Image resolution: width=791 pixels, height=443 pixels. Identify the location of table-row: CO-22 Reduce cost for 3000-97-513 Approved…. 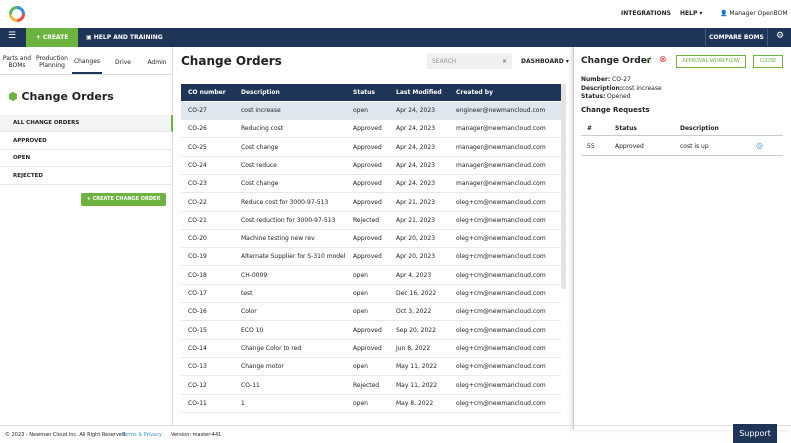
(371, 203).